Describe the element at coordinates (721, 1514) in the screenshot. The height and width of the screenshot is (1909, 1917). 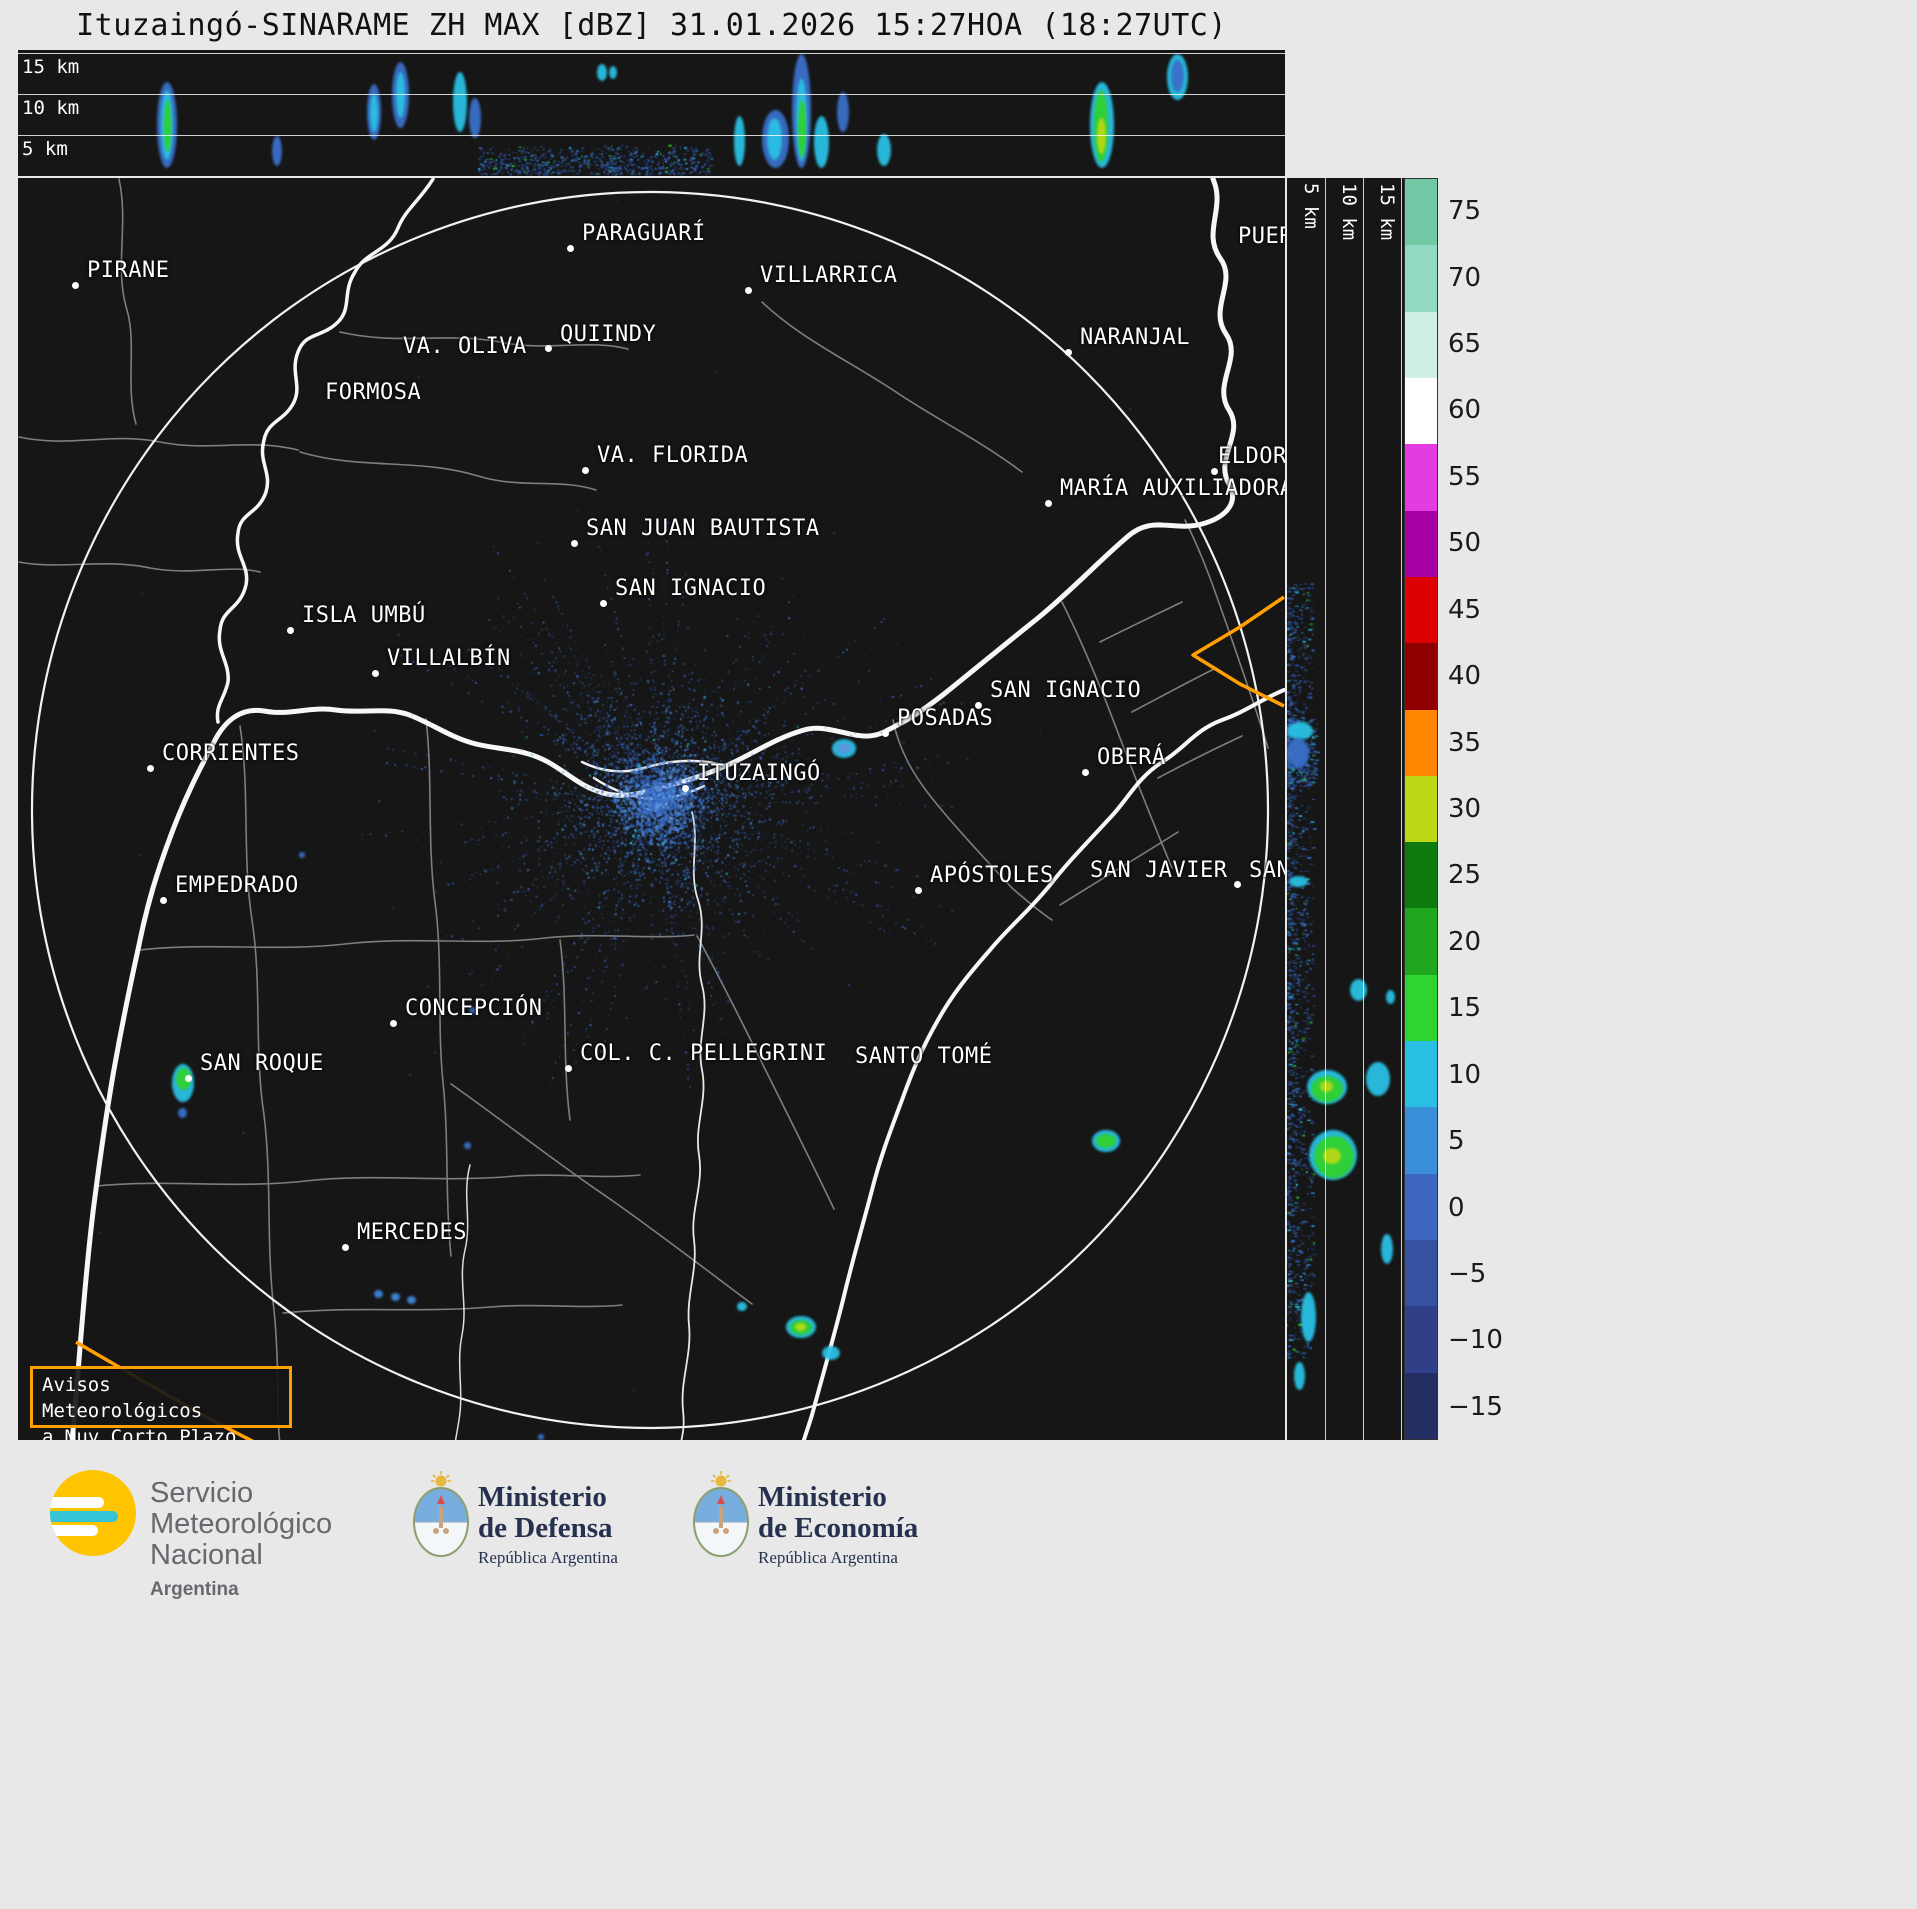
I see `economia-coat-of-arms` at that location.